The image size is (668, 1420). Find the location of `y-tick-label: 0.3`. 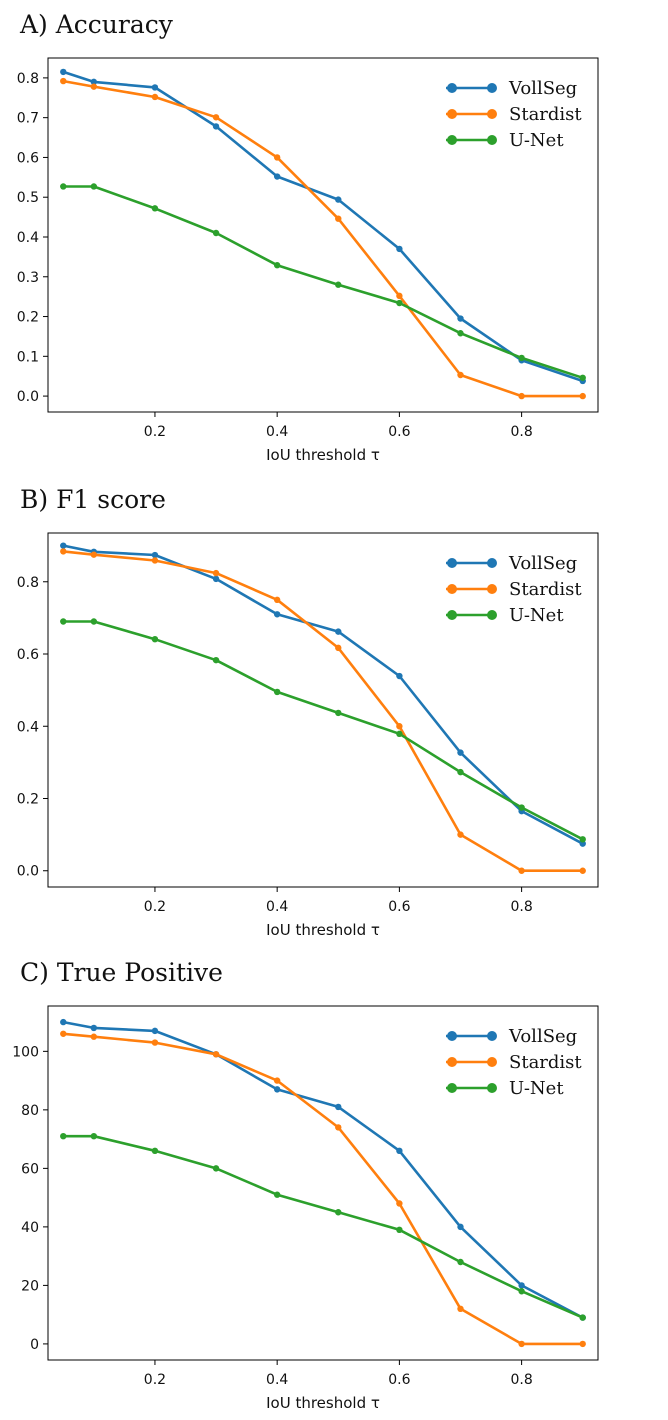

y-tick-label: 0.3 is located at coordinates (28, 278).